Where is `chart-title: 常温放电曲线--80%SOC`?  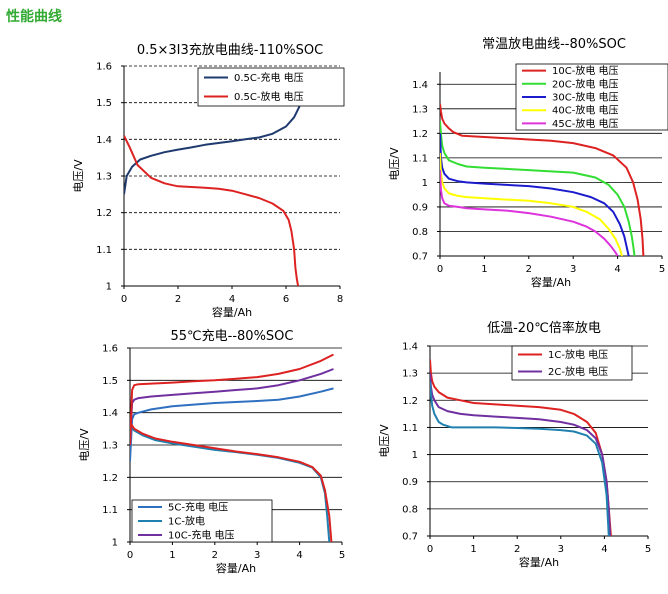 chart-title: 常温放电曲线--80%SOC is located at coordinates (554, 44).